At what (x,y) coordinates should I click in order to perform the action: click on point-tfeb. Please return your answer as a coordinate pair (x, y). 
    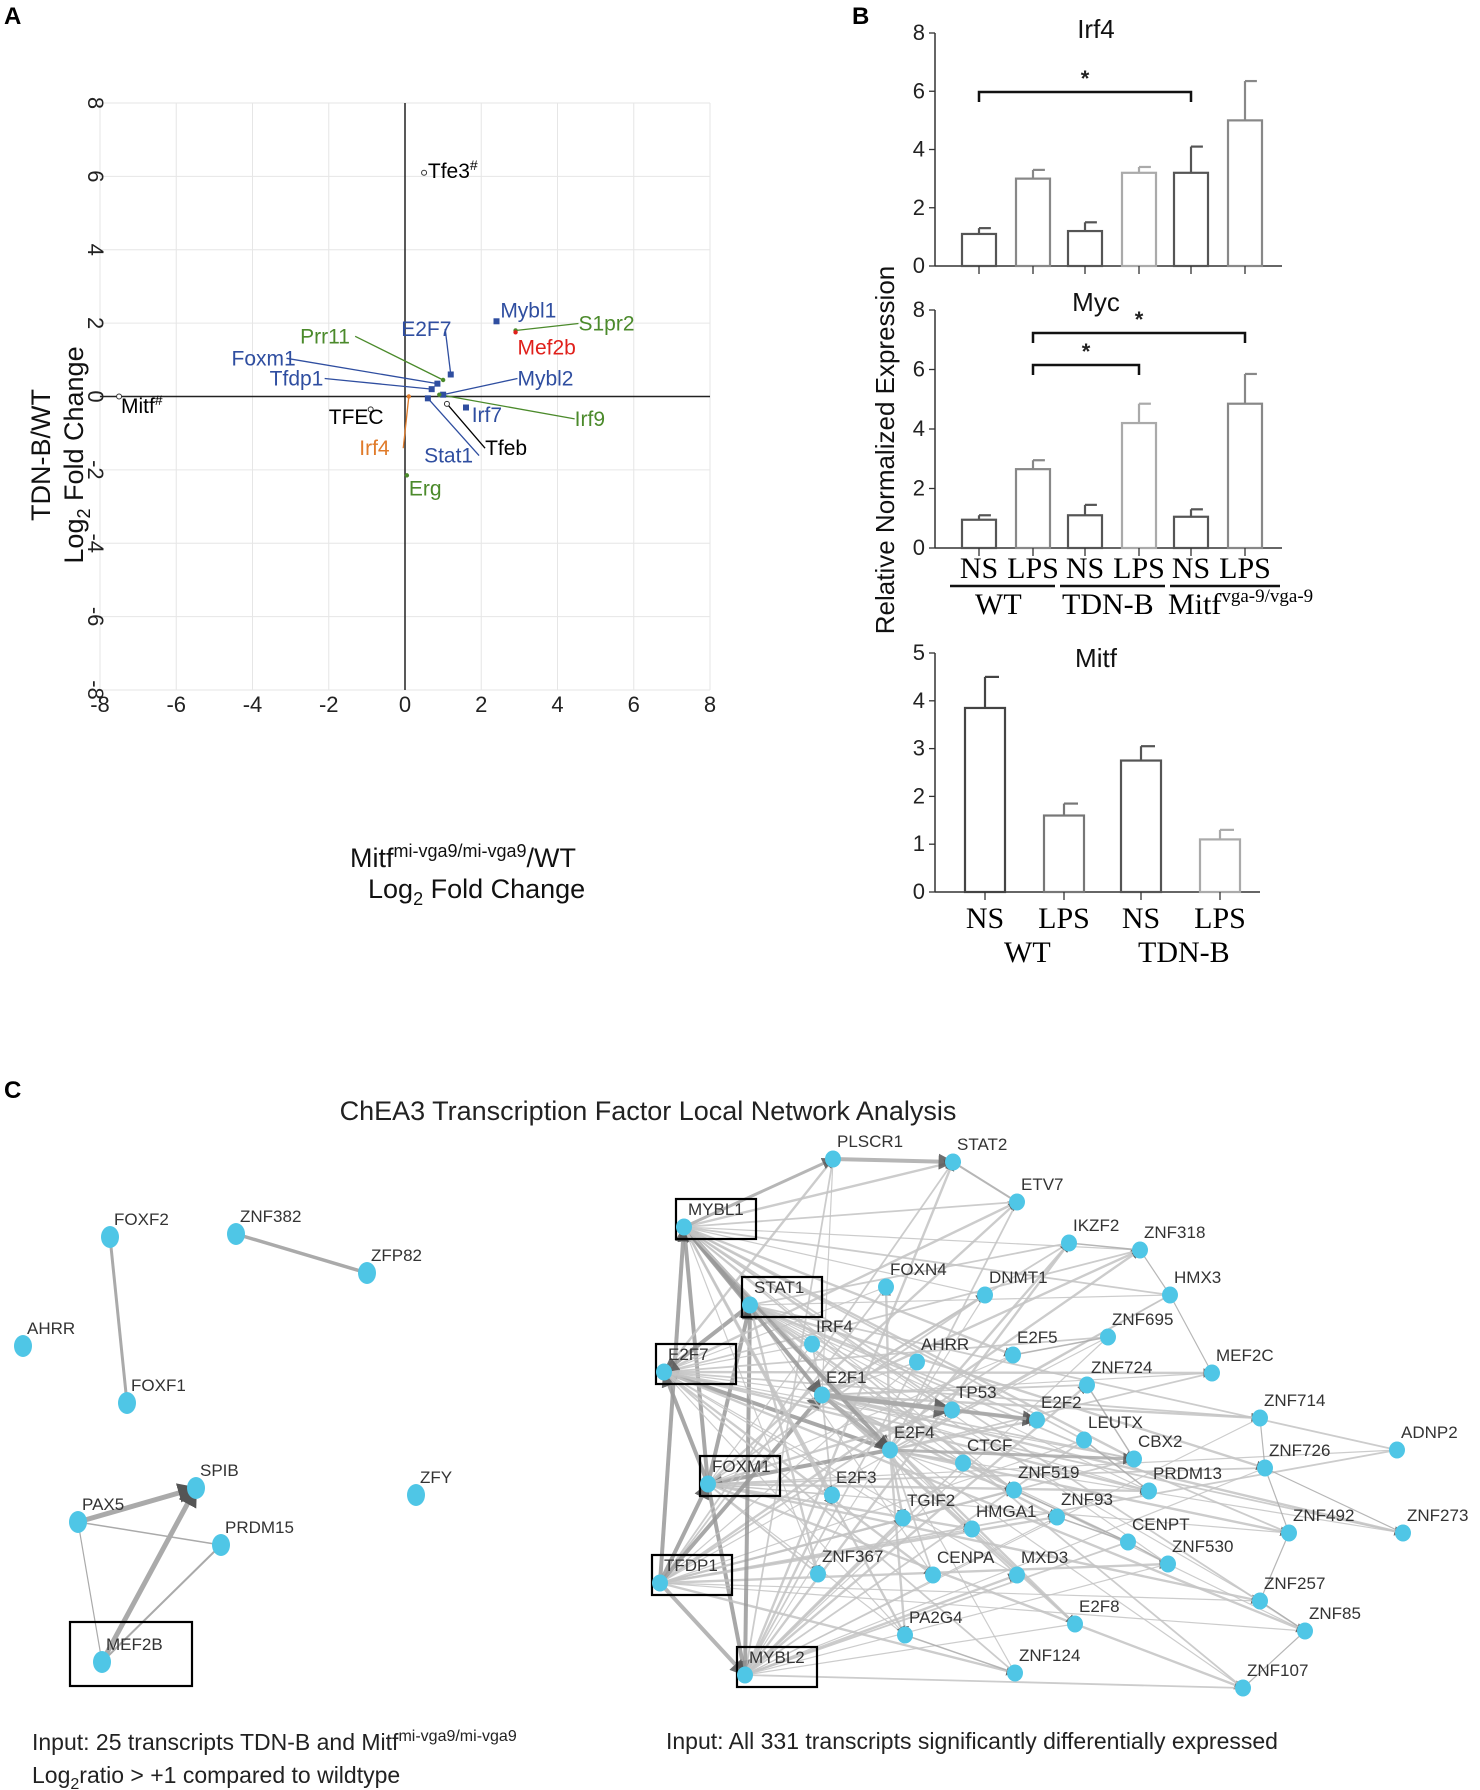
    Looking at the image, I should click on (446, 403).